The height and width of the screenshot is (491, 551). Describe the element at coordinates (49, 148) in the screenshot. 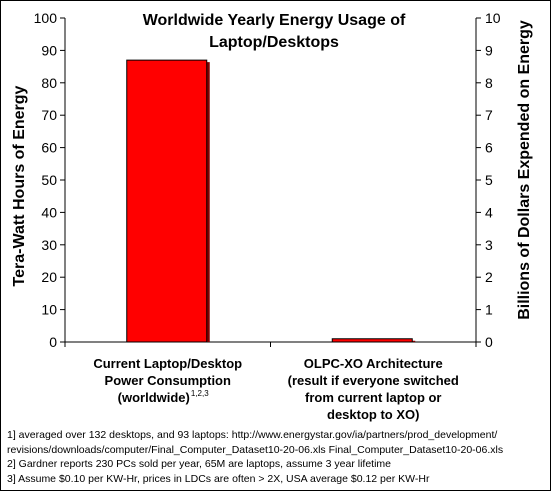

I see `y-tick-label: 60` at that location.